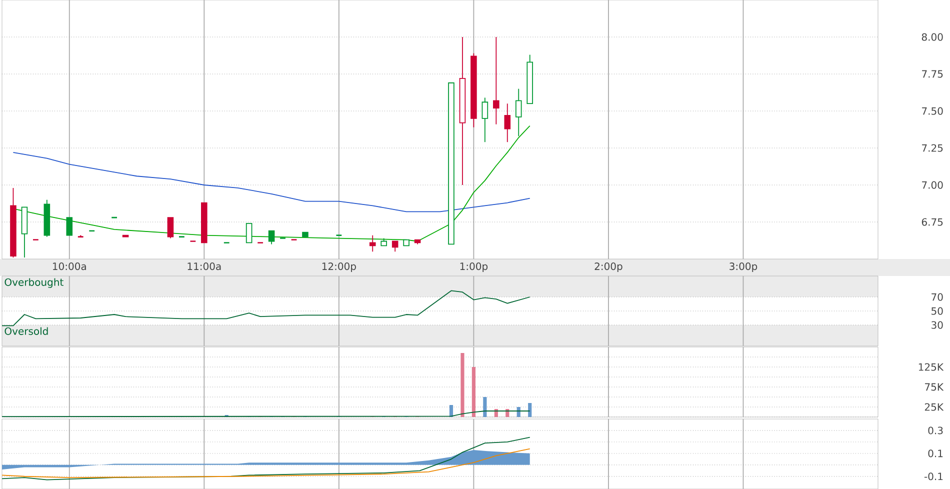  What do you see at coordinates (932, 74) in the screenshot?
I see `y-tick-label: 7.75` at bounding box center [932, 74].